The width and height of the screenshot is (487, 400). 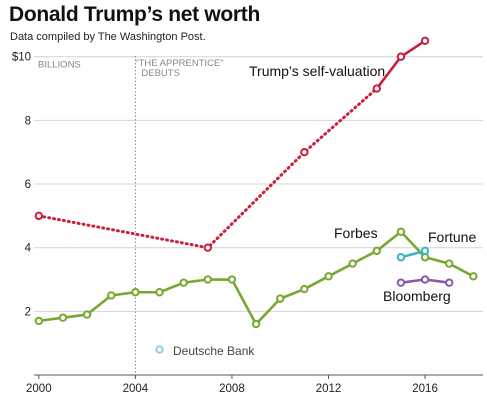 I want to click on point-trump-s-self-valuation-2016, so click(x=425, y=41).